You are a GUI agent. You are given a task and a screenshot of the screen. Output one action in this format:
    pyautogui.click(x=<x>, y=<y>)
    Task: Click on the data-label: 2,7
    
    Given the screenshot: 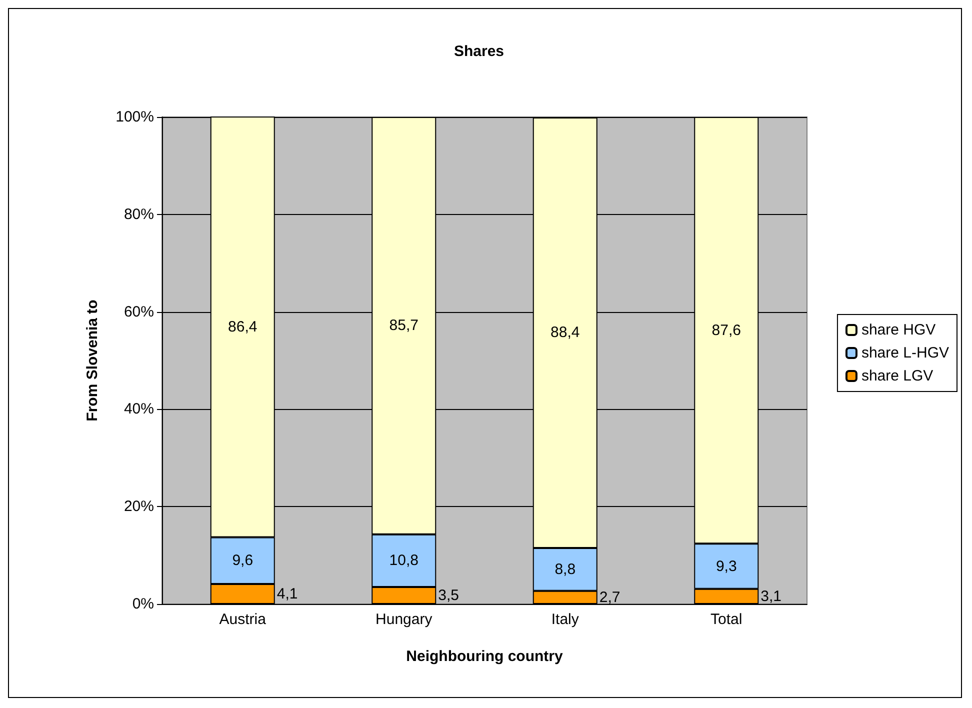 What is the action you would take?
    pyautogui.click(x=609, y=597)
    